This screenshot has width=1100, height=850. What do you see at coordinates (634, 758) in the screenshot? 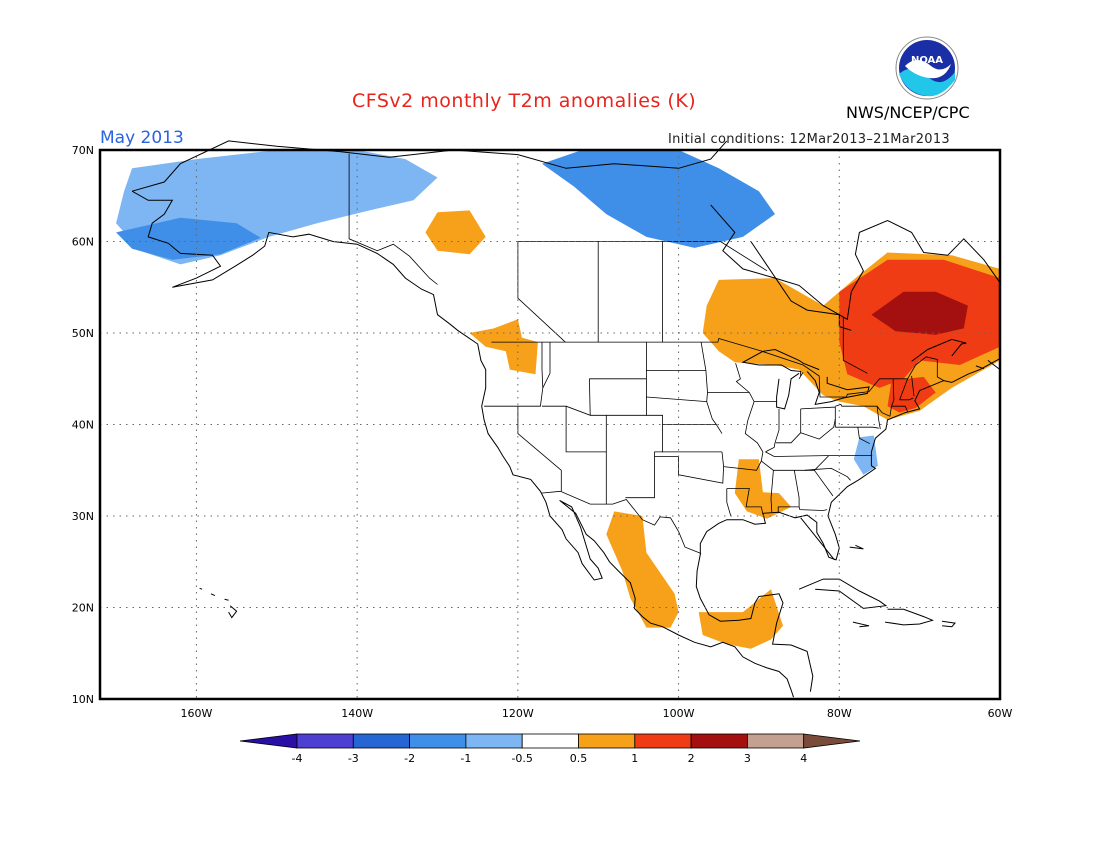
I see `colorbar-tick: 1` at bounding box center [634, 758].